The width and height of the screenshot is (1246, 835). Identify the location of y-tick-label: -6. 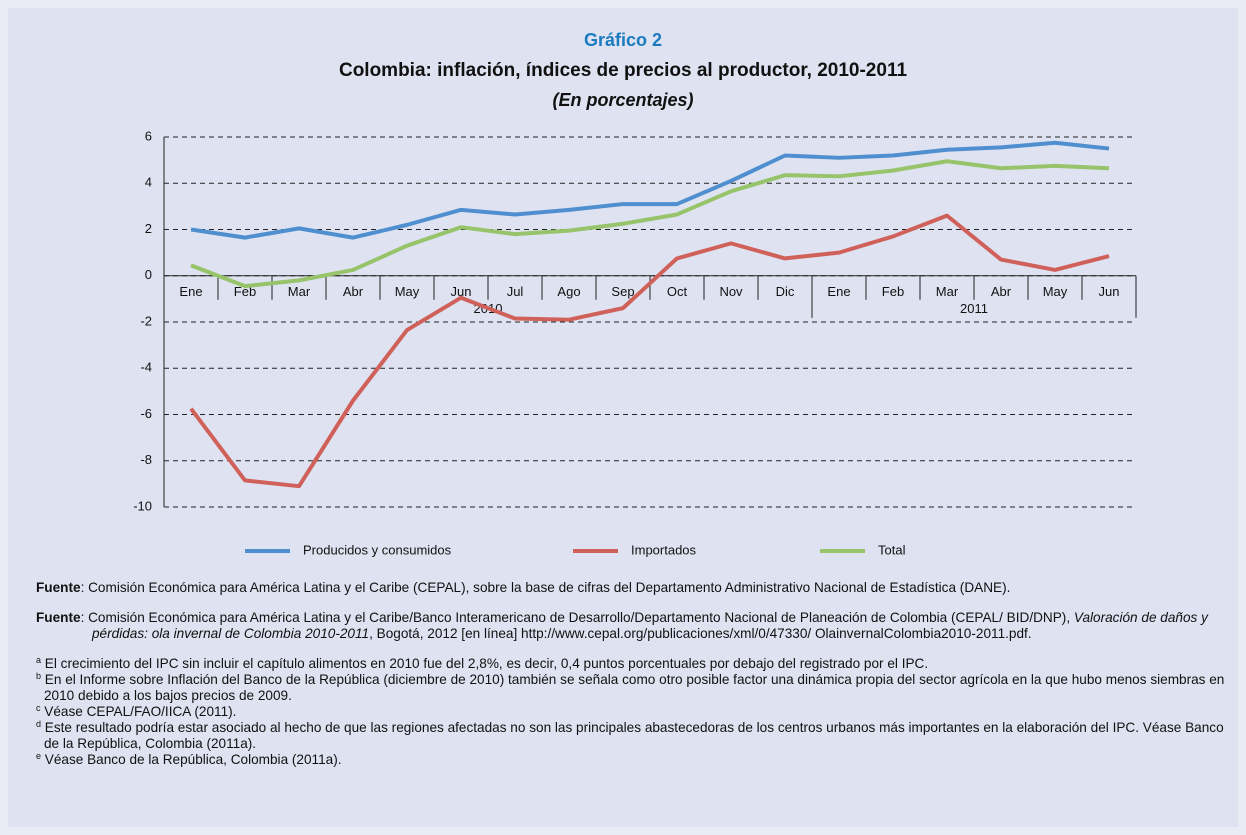
(146, 413).